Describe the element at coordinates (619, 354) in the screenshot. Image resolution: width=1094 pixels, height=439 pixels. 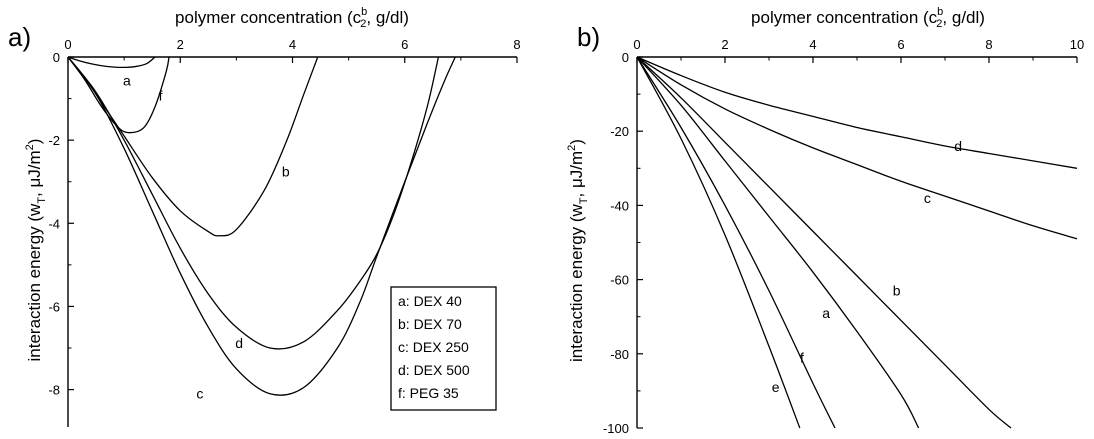
I see `y-tick-label: -80` at that location.